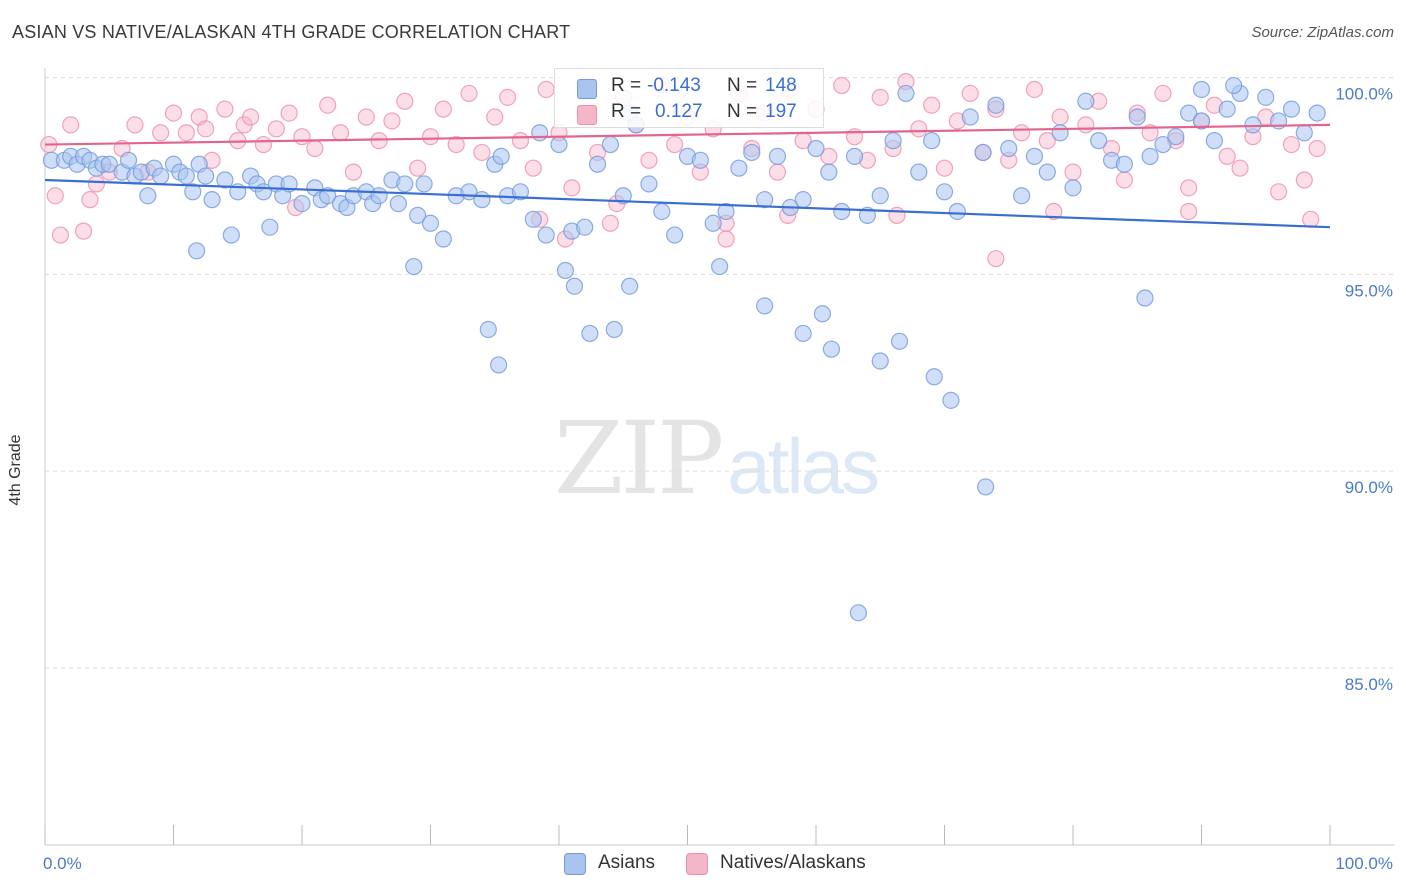 The height and width of the screenshot is (892, 1406). I want to click on legend-swatch-asians, so click(587, 89).